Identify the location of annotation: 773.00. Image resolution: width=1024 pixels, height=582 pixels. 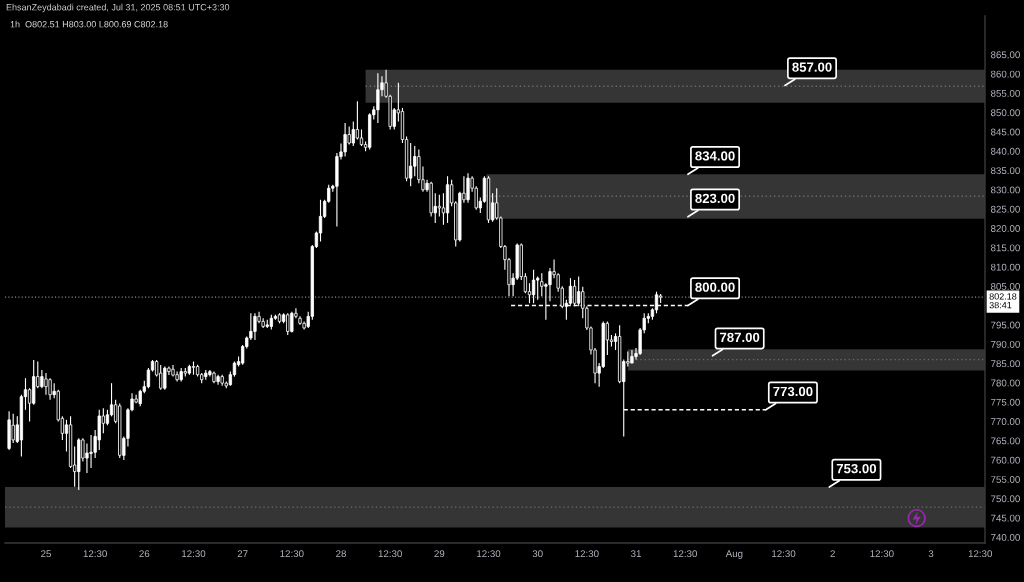
(793, 391).